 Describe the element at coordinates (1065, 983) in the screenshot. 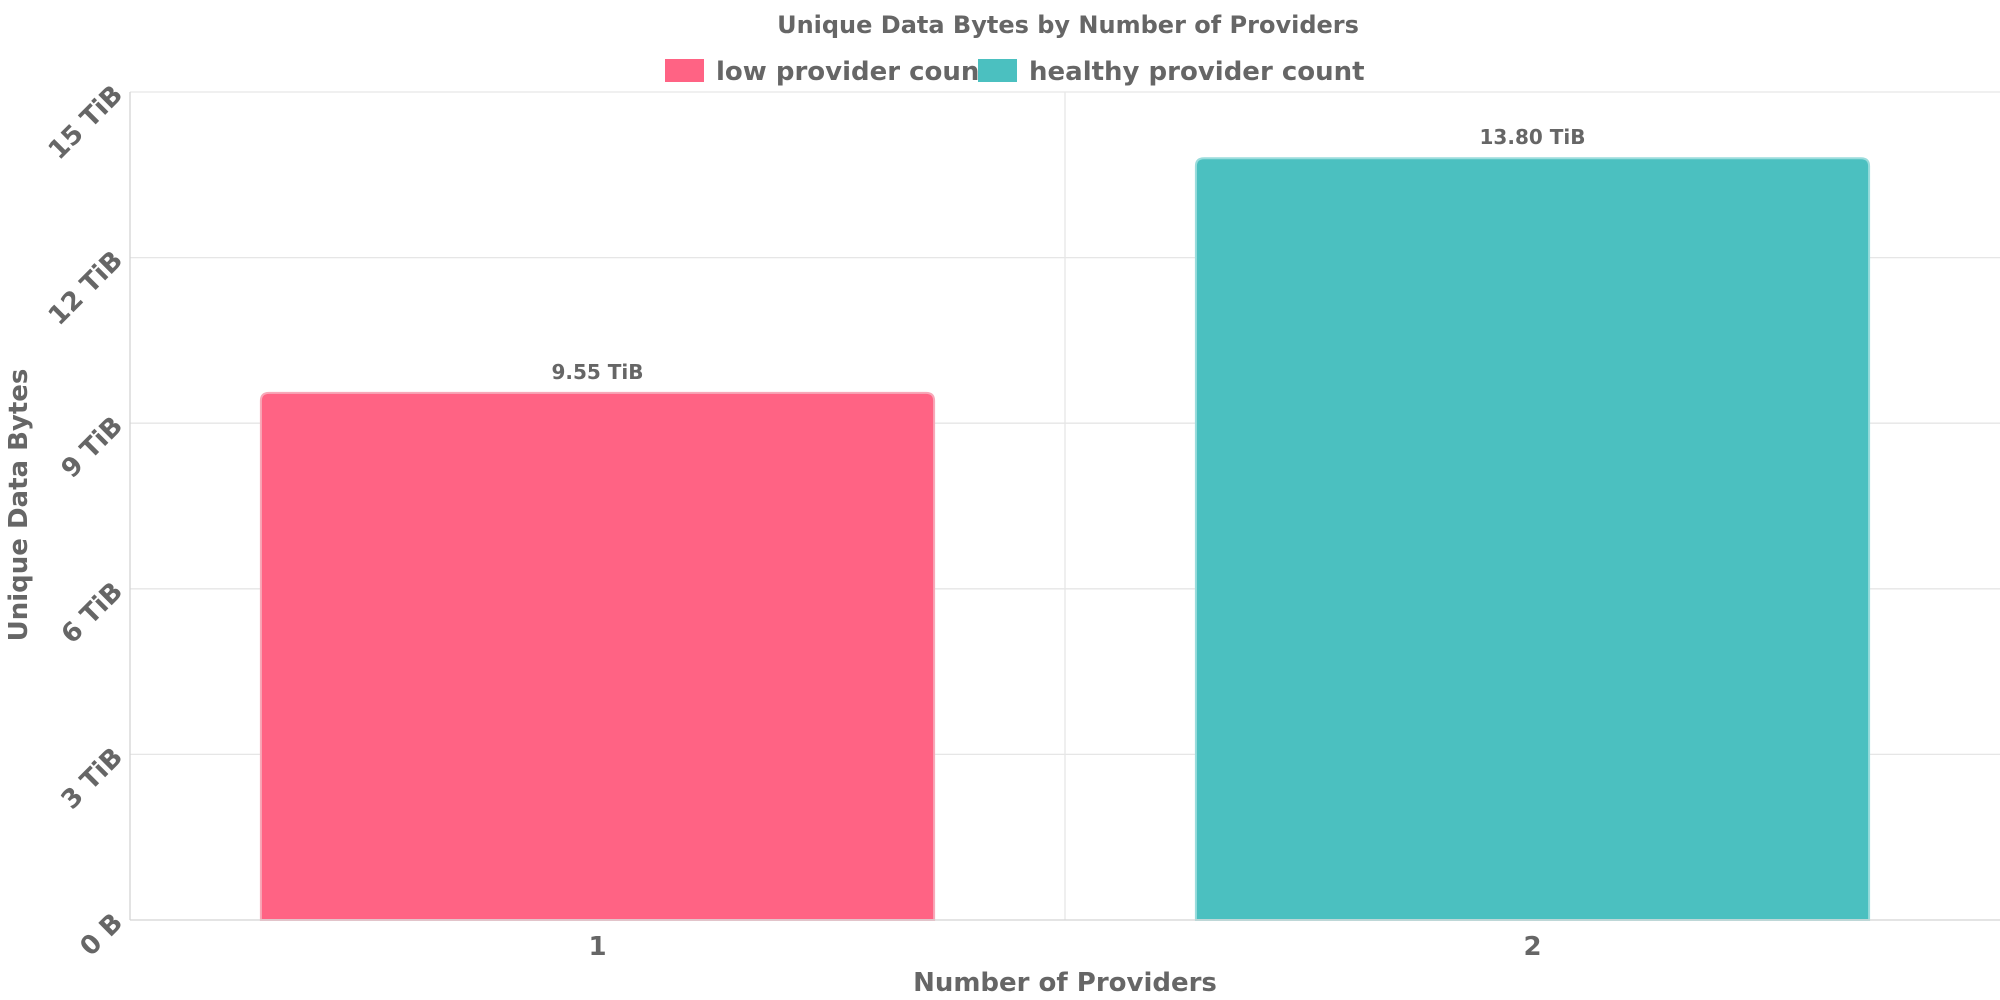

I see `x-axis-title: Number of Providers` at that location.